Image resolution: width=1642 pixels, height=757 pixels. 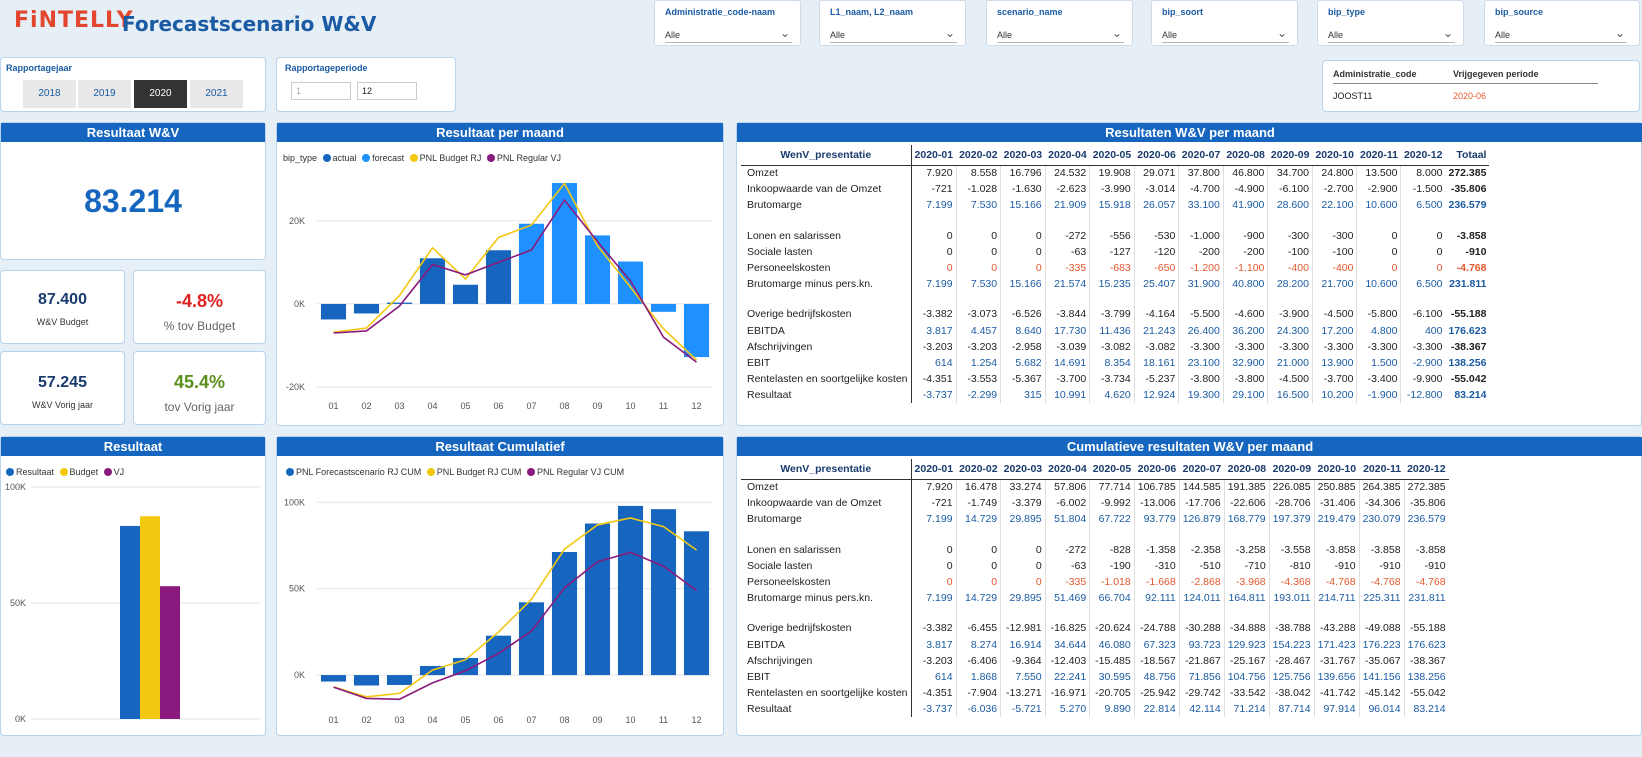 What do you see at coordinates (1023, 314) in the screenshot?
I see `table-cell: -6.526` at bounding box center [1023, 314].